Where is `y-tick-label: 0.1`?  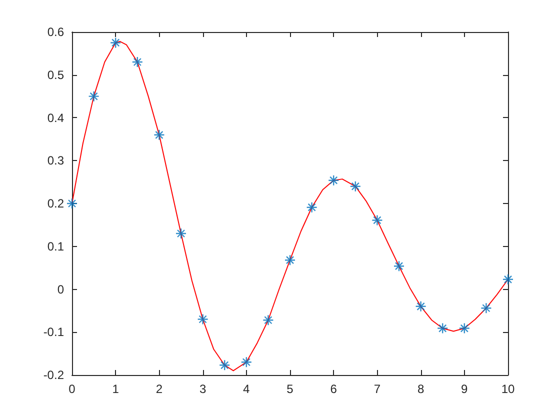
y-tick-label: 0.1 is located at coordinates (55, 246).